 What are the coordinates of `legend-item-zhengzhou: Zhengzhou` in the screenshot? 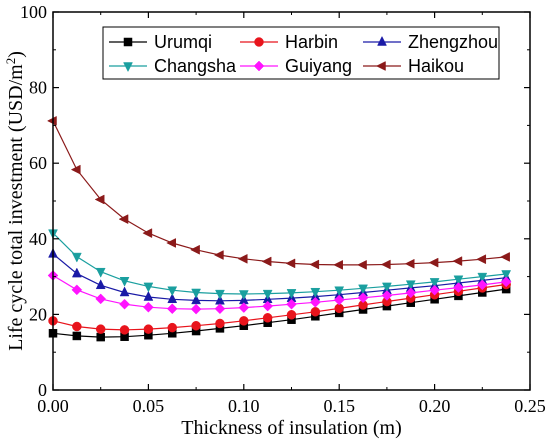 It's located at (430, 42).